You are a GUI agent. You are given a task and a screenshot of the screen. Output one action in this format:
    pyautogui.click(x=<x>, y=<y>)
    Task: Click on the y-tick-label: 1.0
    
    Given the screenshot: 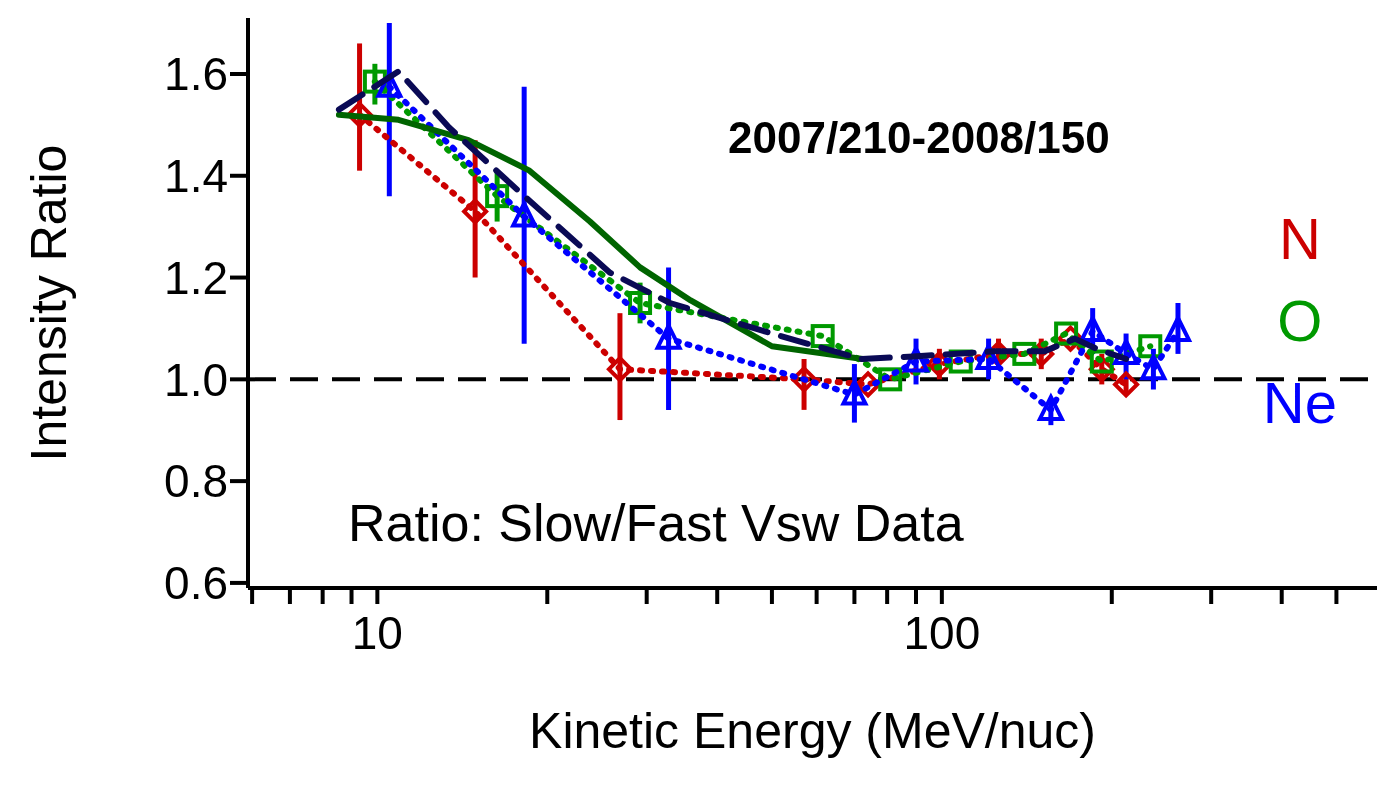 What is the action you would take?
    pyautogui.click(x=196, y=379)
    